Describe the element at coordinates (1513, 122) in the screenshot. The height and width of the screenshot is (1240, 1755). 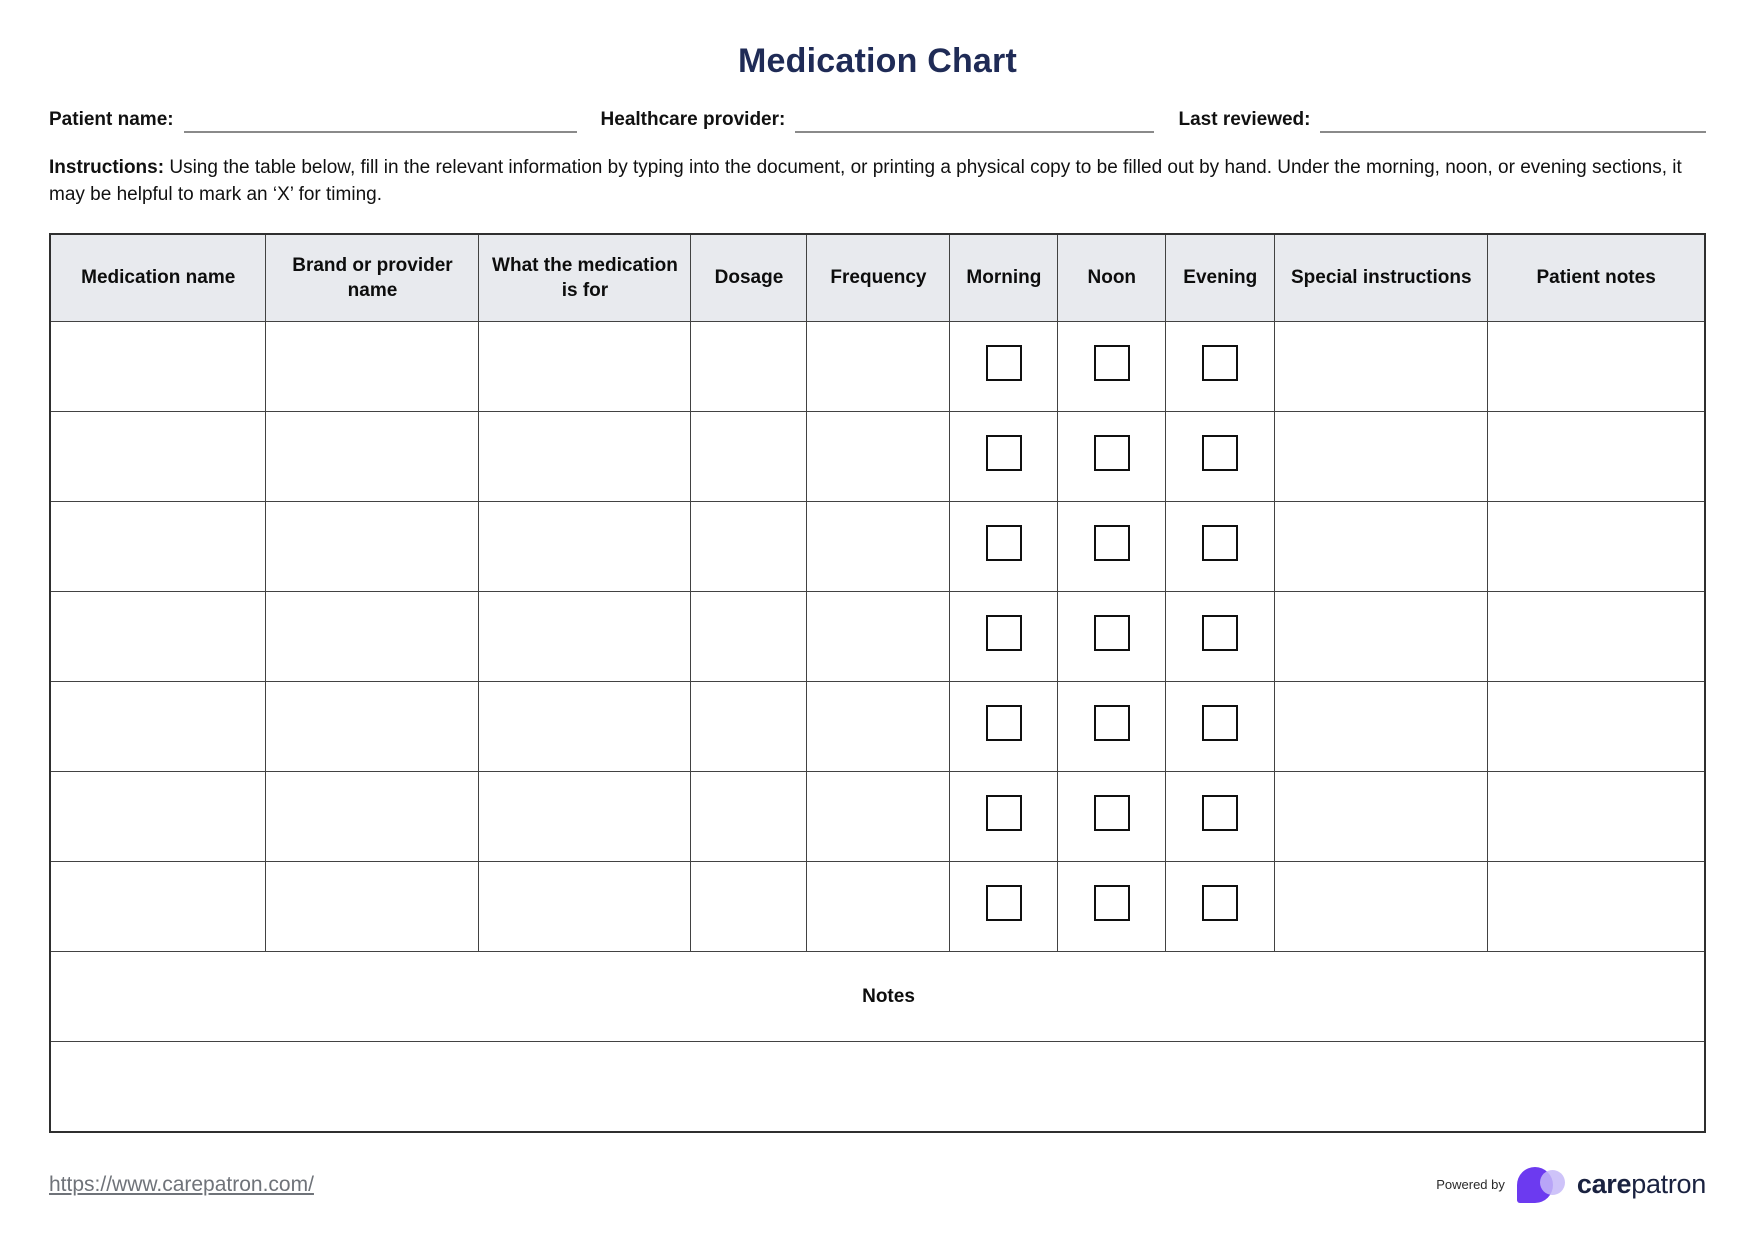
I see `last-reviewed-input` at that location.